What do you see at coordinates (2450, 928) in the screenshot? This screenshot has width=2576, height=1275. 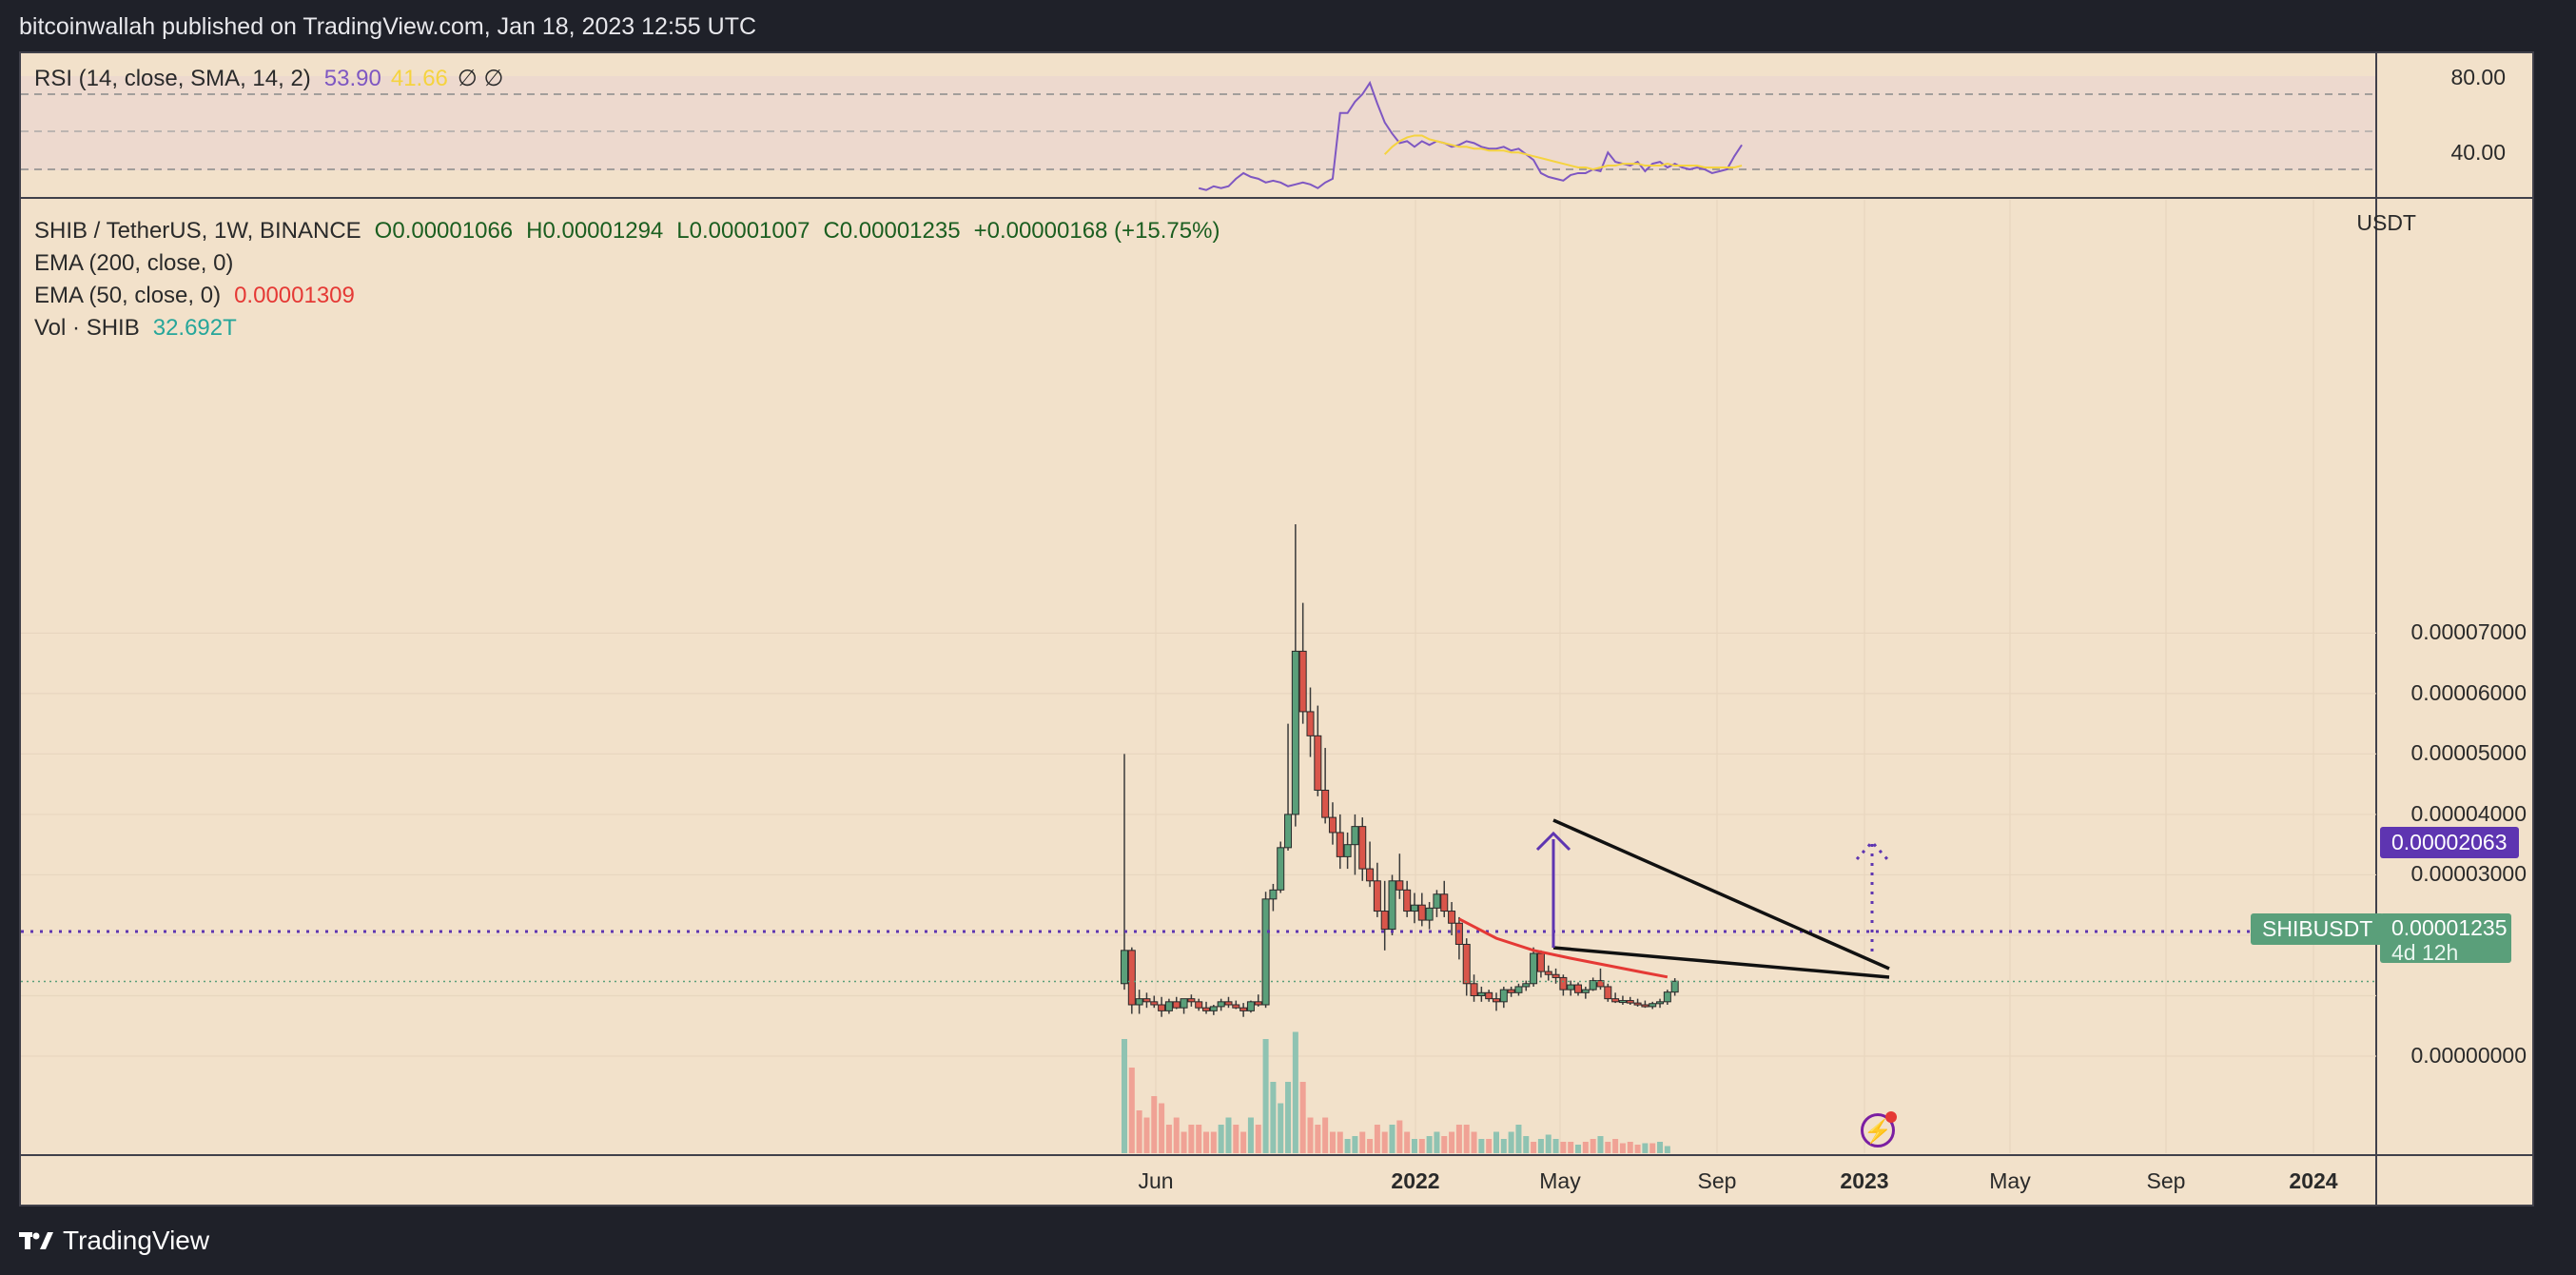 I see `last-price-value: 0.00001235` at bounding box center [2450, 928].